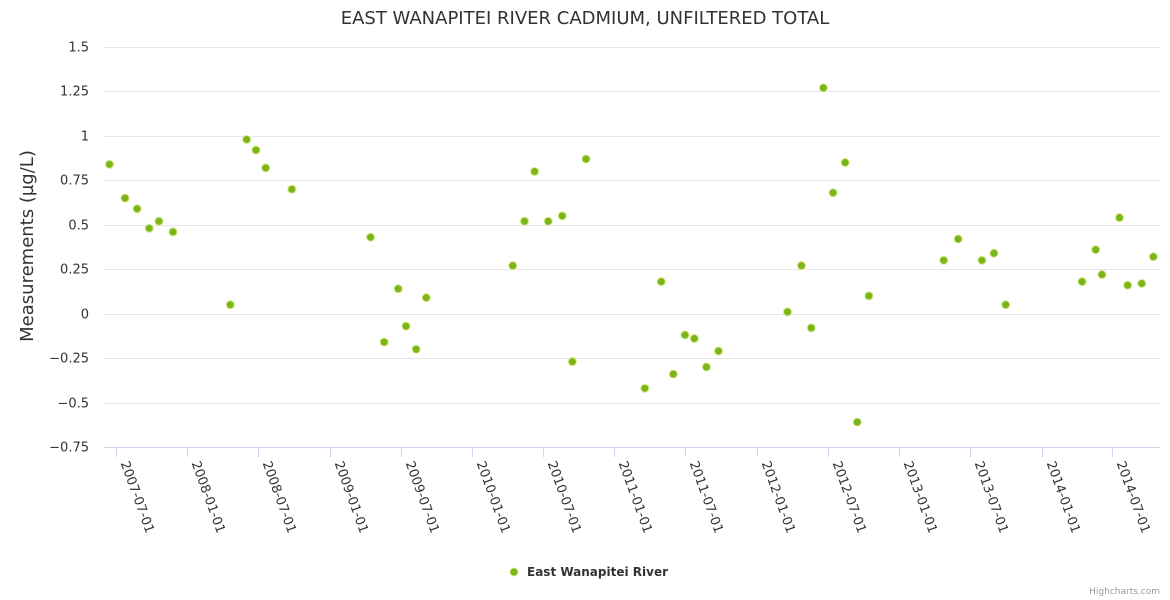 The width and height of the screenshot is (1170, 600). Describe the element at coordinates (74, 270) in the screenshot. I see `y-tick-label: 0.25` at that location.